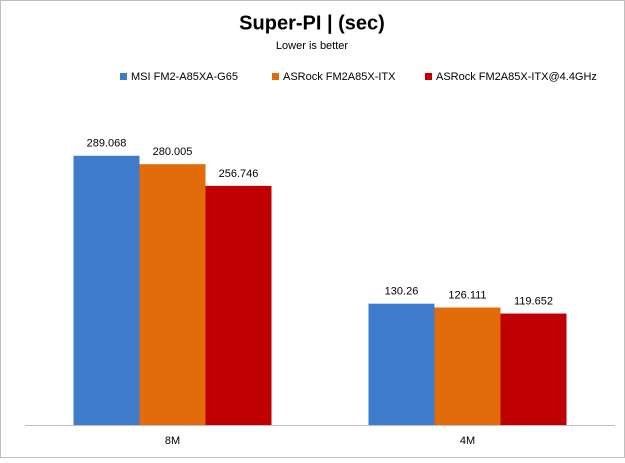  What do you see at coordinates (339, 77) in the screenshot?
I see `legend-label: ASRock FM2A85X-ITX` at bounding box center [339, 77].